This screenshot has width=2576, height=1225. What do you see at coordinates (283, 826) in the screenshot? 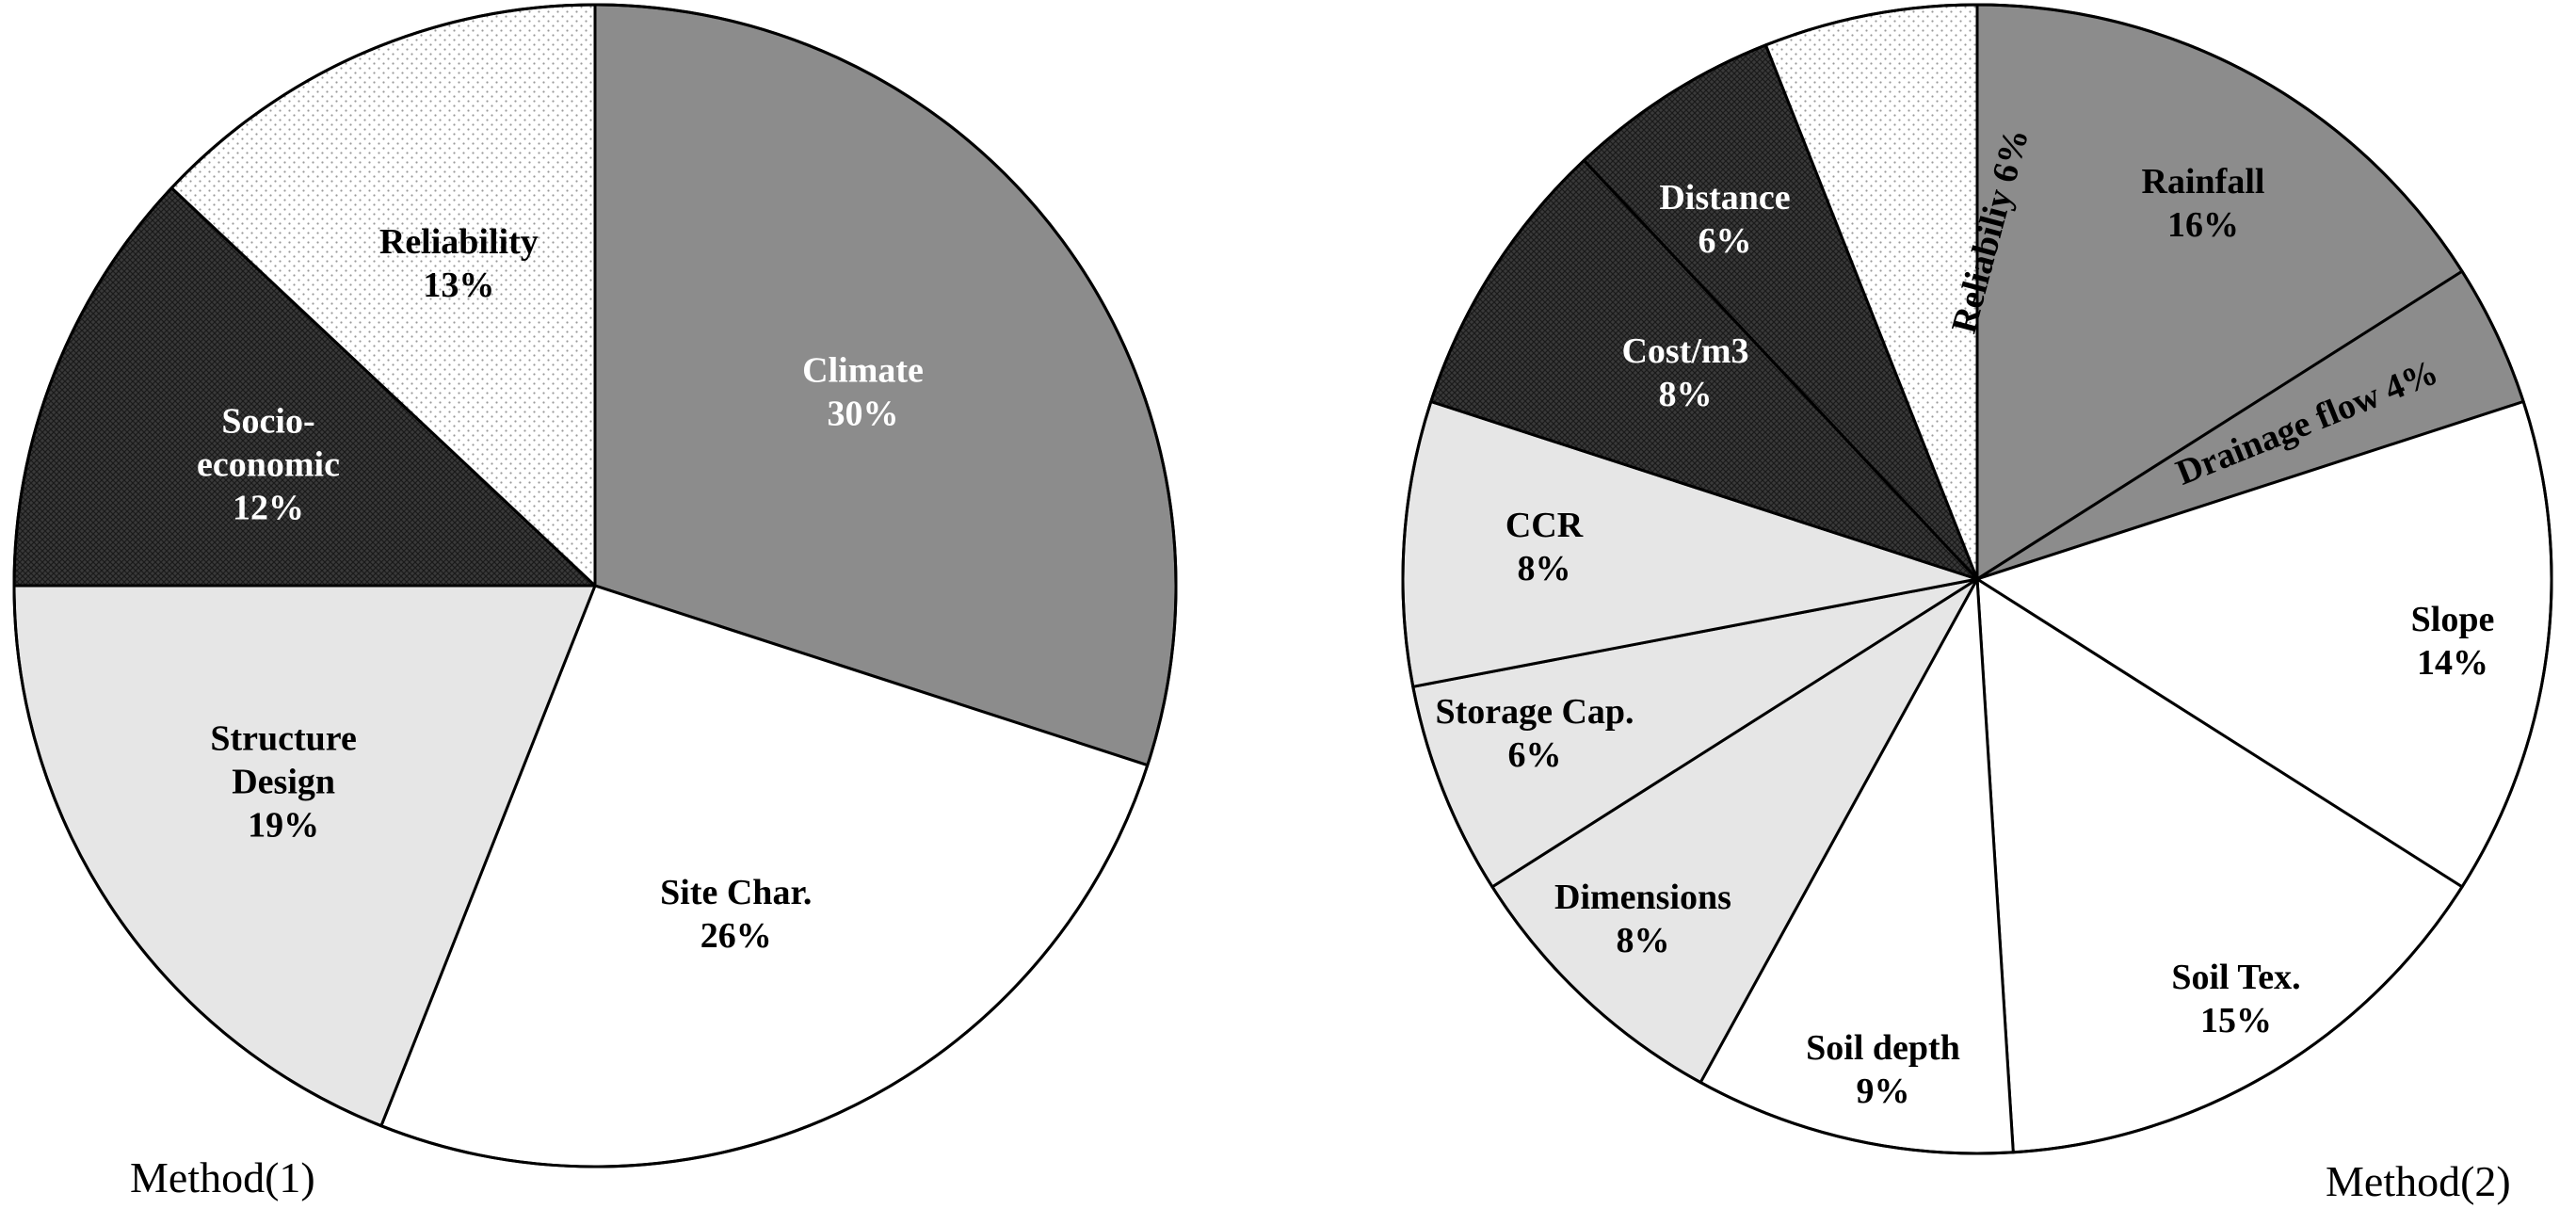
I see `slice-label-line: 19%` at bounding box center [283, 826].